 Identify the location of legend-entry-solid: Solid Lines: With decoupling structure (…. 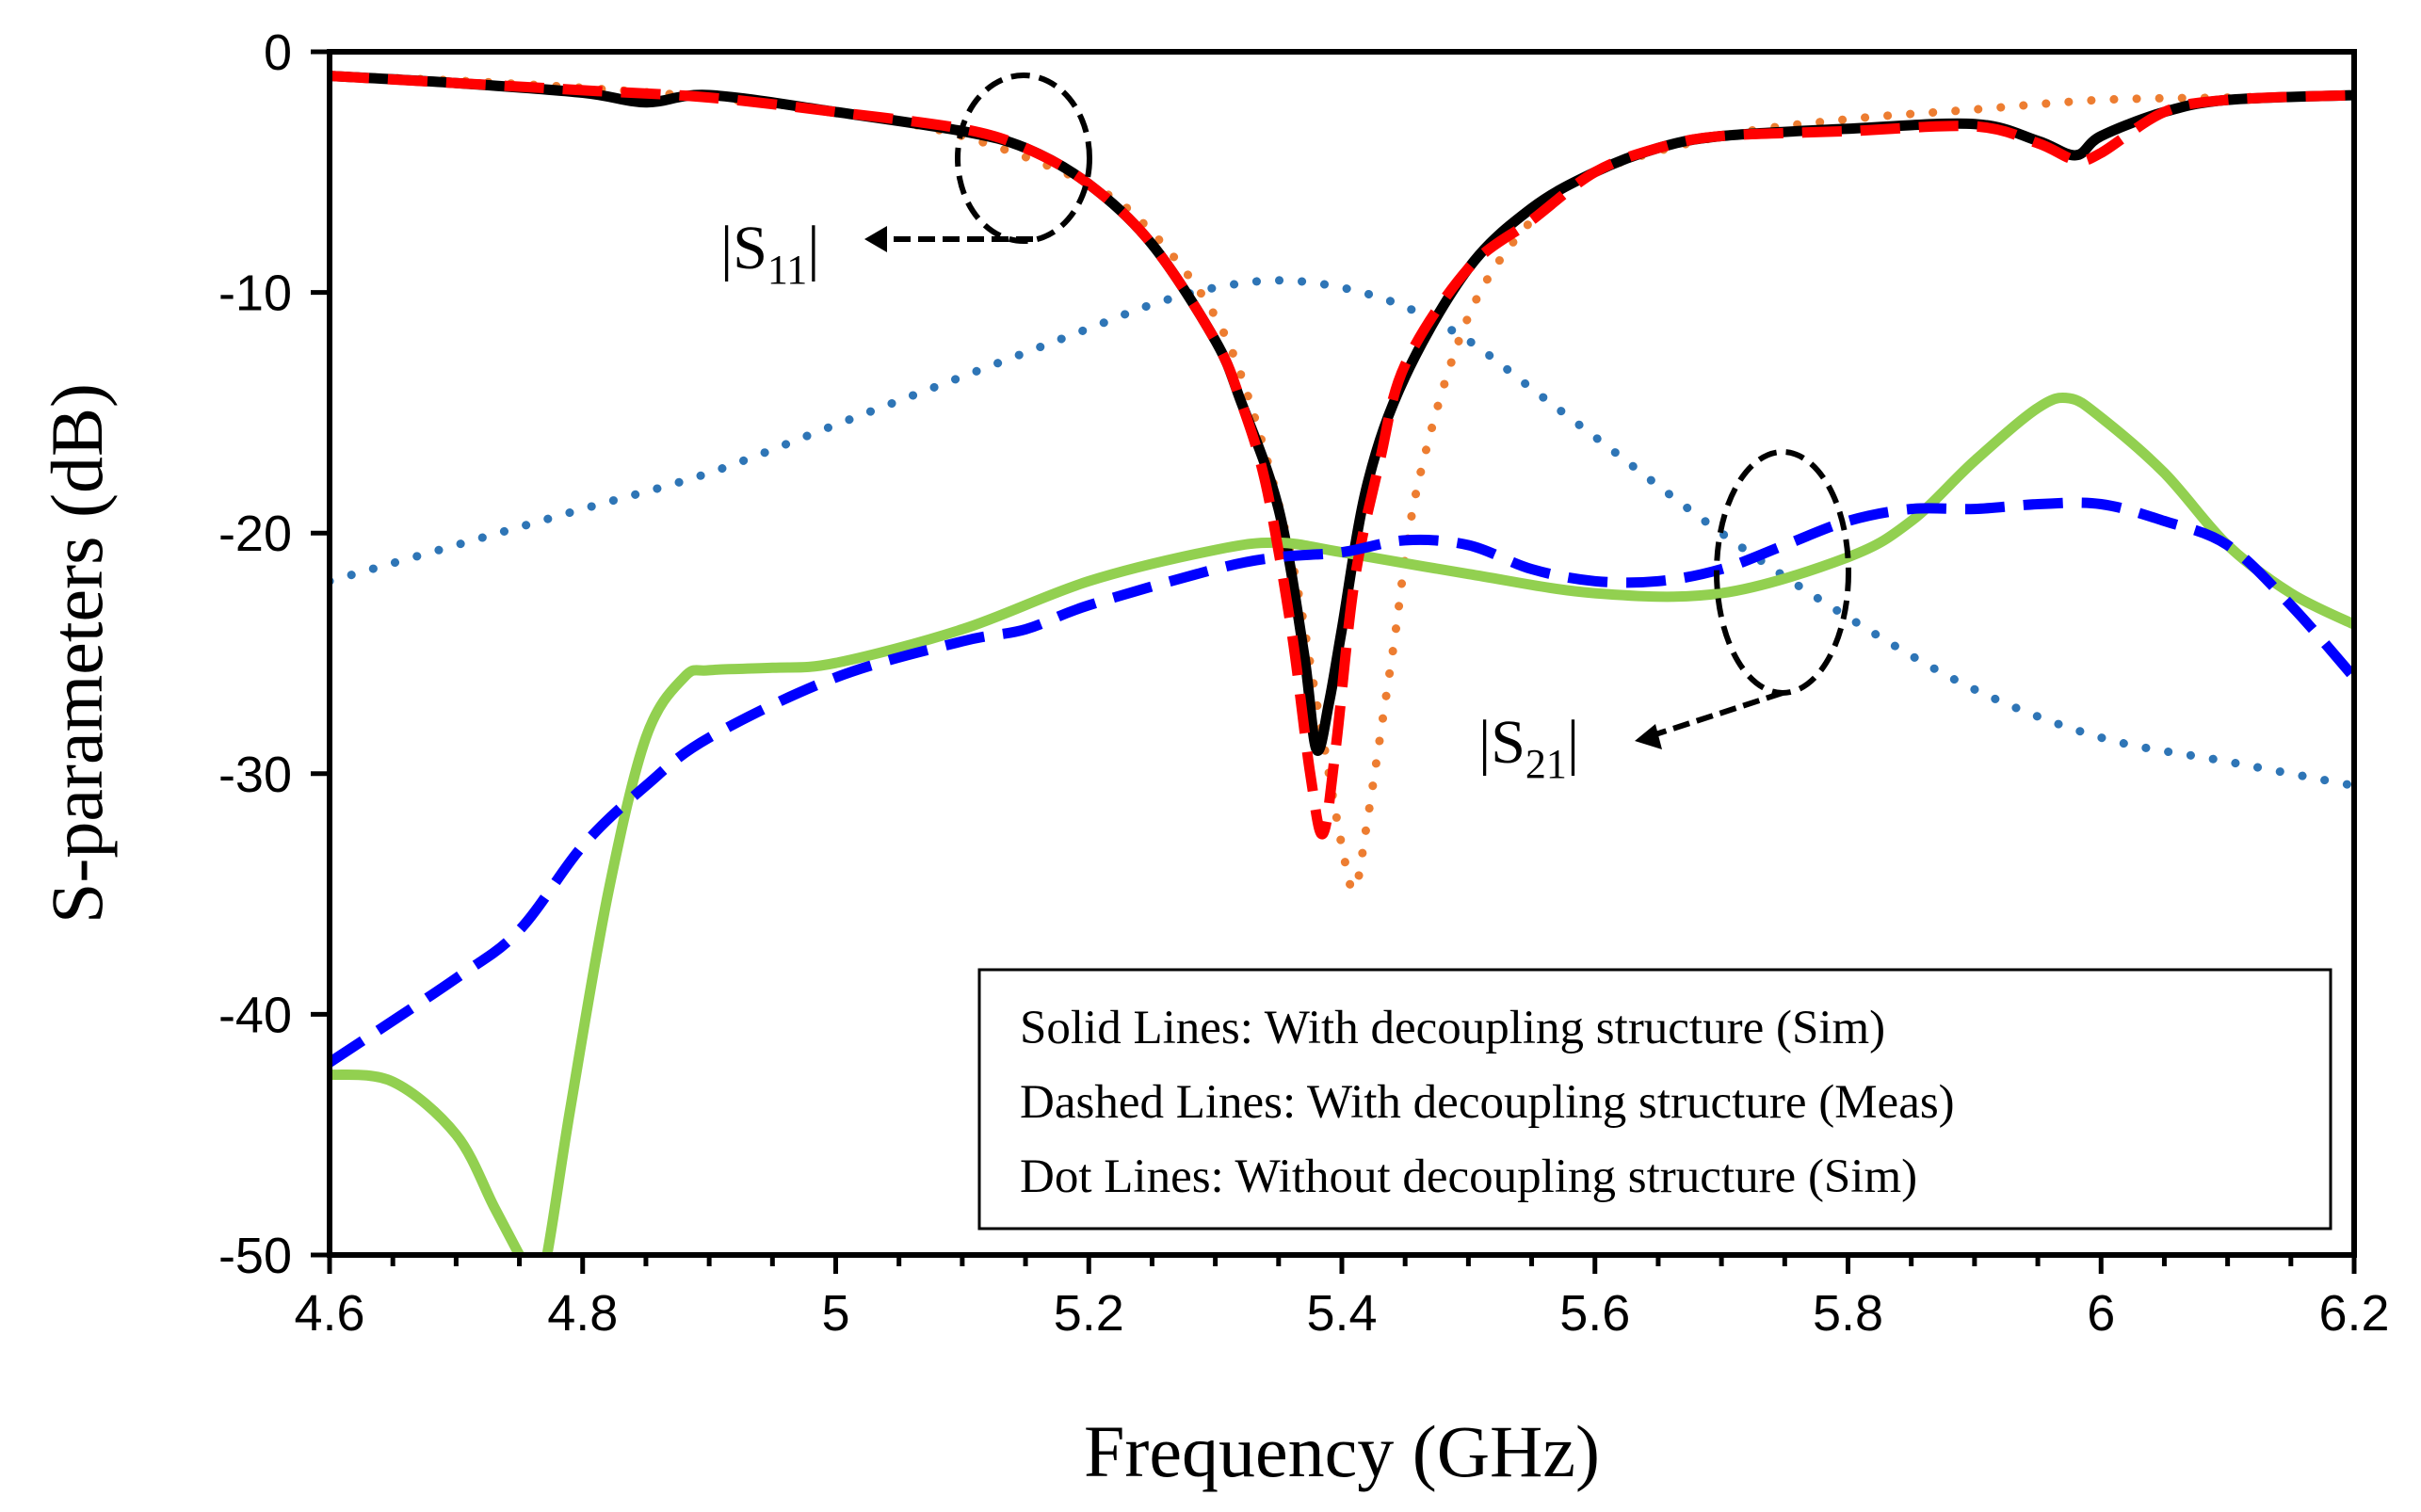
(1452, 1028).